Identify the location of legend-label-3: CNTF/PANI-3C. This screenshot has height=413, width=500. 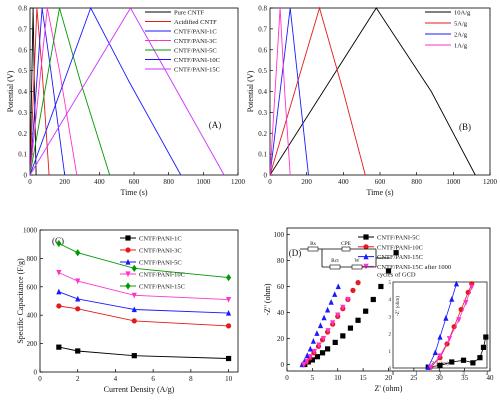
(195, 41).